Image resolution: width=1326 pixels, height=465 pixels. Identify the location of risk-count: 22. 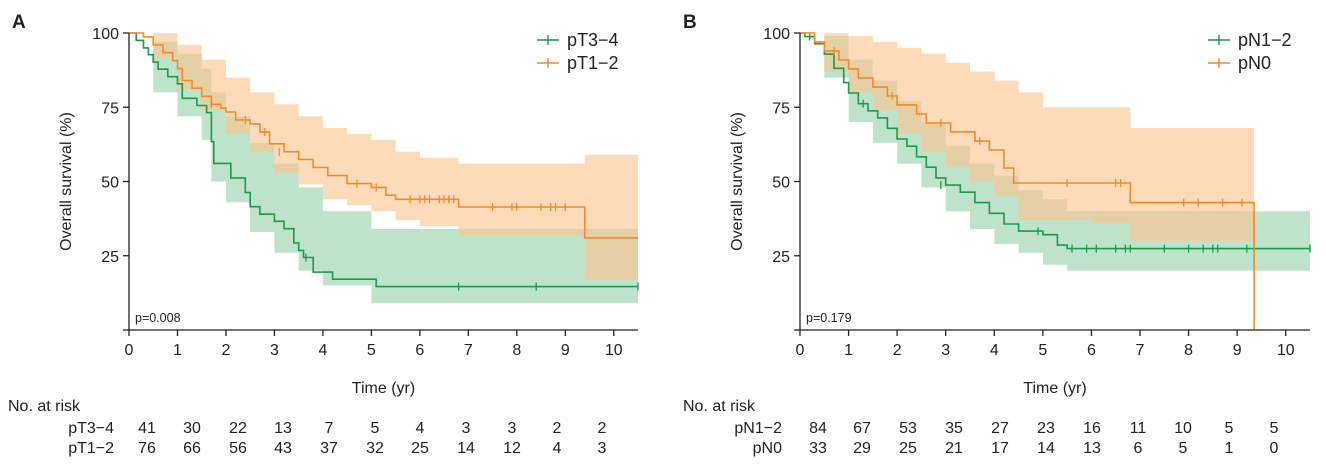
(238, 428).